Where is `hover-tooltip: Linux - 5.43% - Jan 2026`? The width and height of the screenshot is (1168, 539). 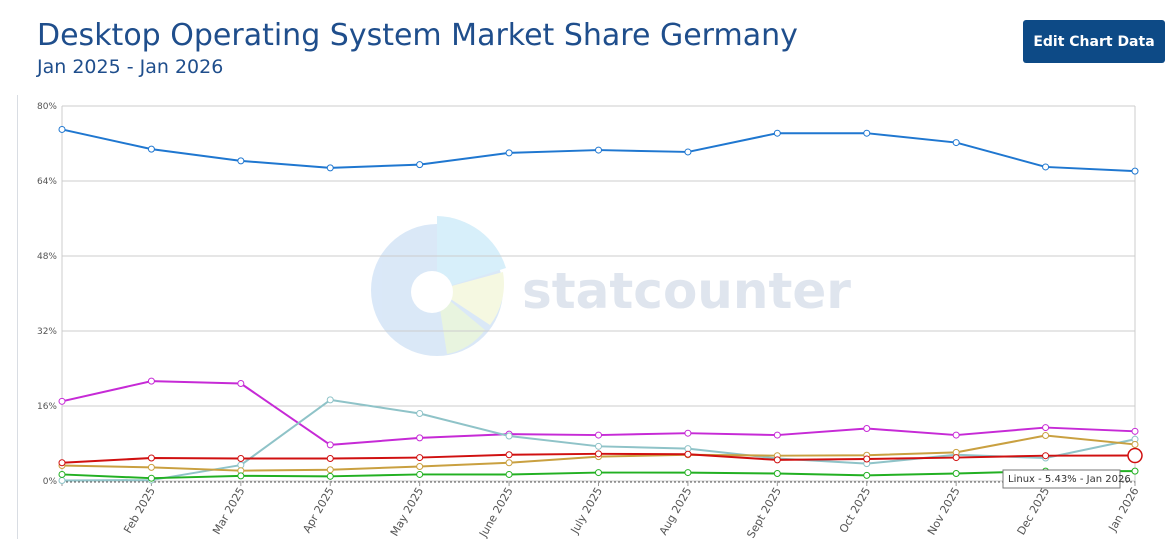
hover-tooltip: Linux - 5.43% - Jan 2026 is located at coordinates (1066, 479).